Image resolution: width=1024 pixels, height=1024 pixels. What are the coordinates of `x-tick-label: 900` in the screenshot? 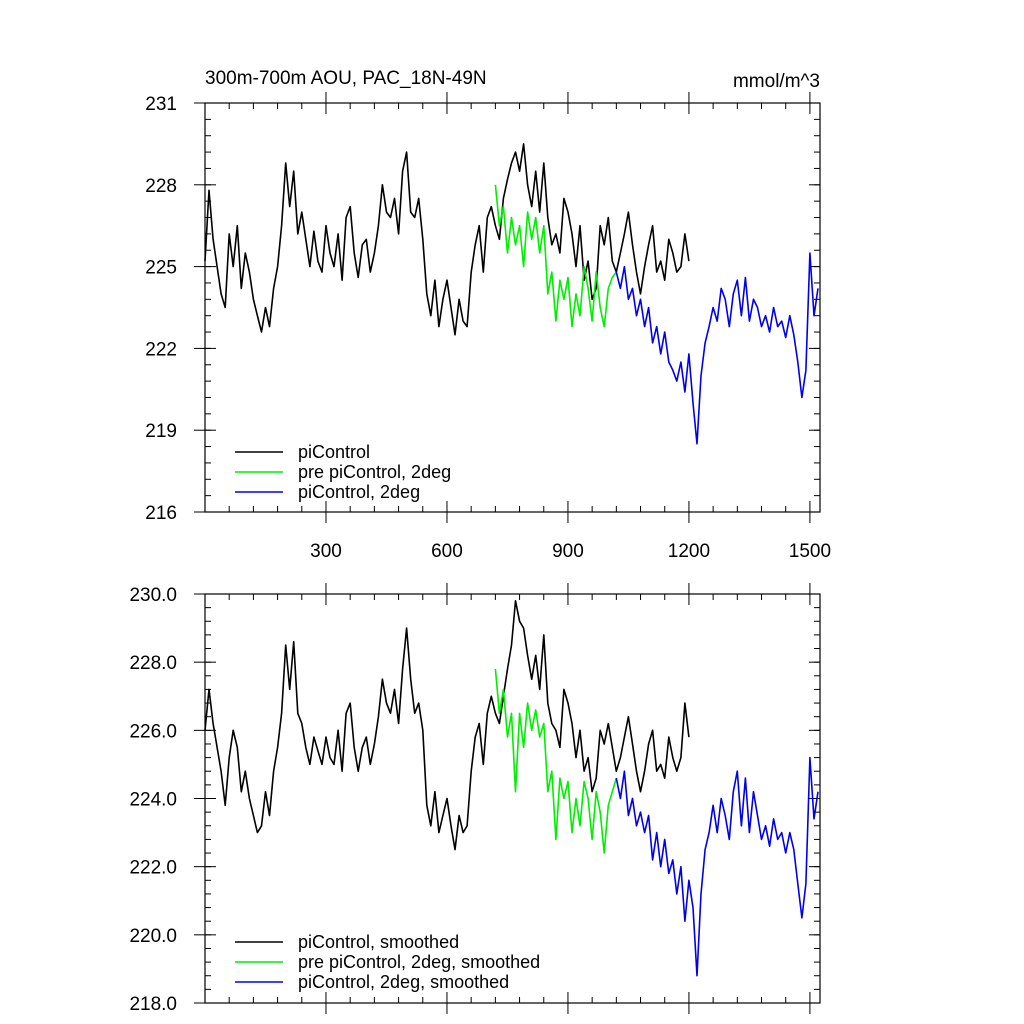 It's located at (568, 551).